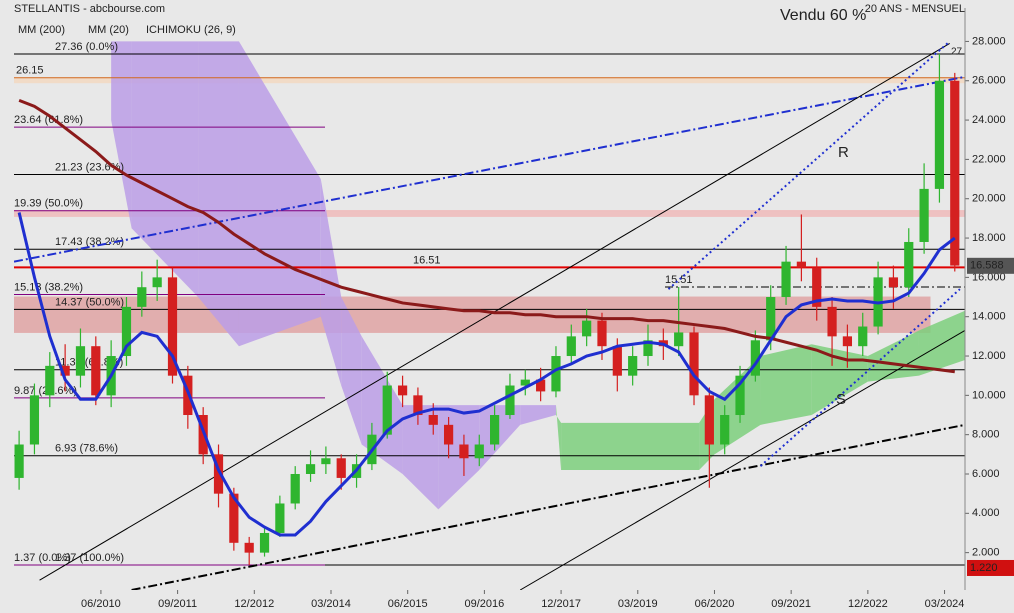 The width and height of the screenshot is (1014, 613). Describe the element at coordinates (89, 242) in the screenshot. I see `level-label: 17.43 (38.2%)` at that location.